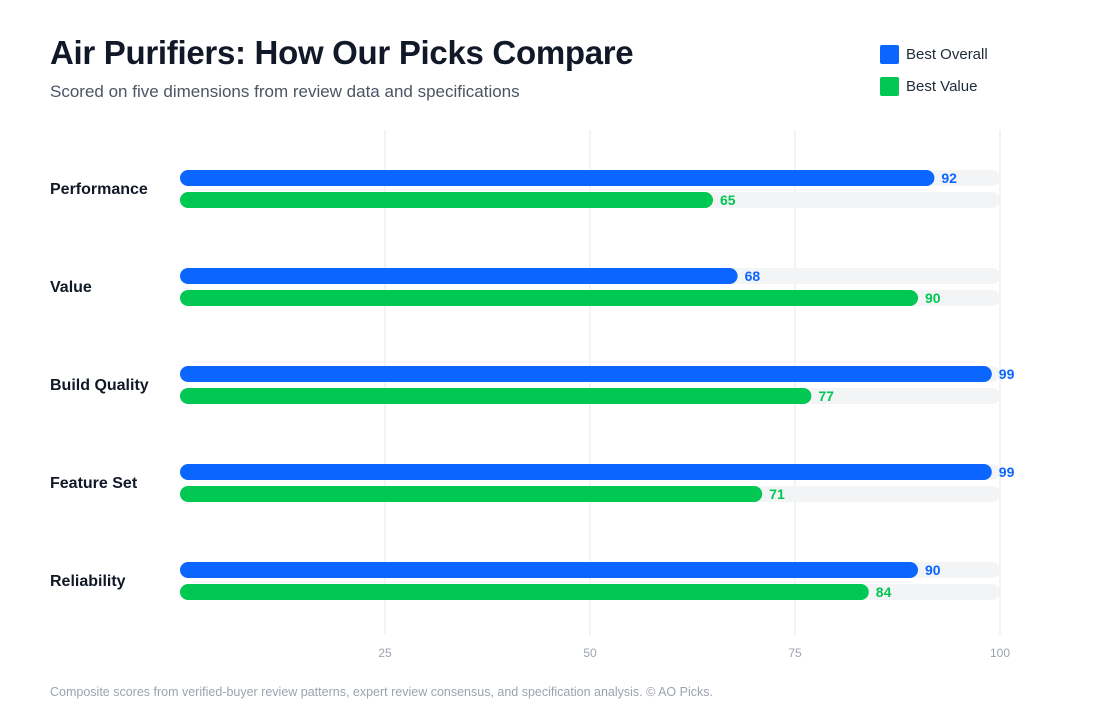 This screenshot has height=720, width=1100. Describe the element at coordinates (795, 653) in the screenshot. I see `x-tick-label-75: 75` at that location.